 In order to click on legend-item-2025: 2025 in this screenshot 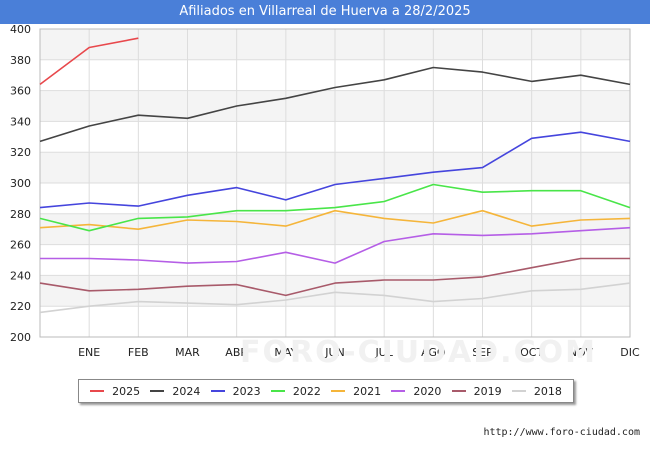, I will do `click(115, 391)`.